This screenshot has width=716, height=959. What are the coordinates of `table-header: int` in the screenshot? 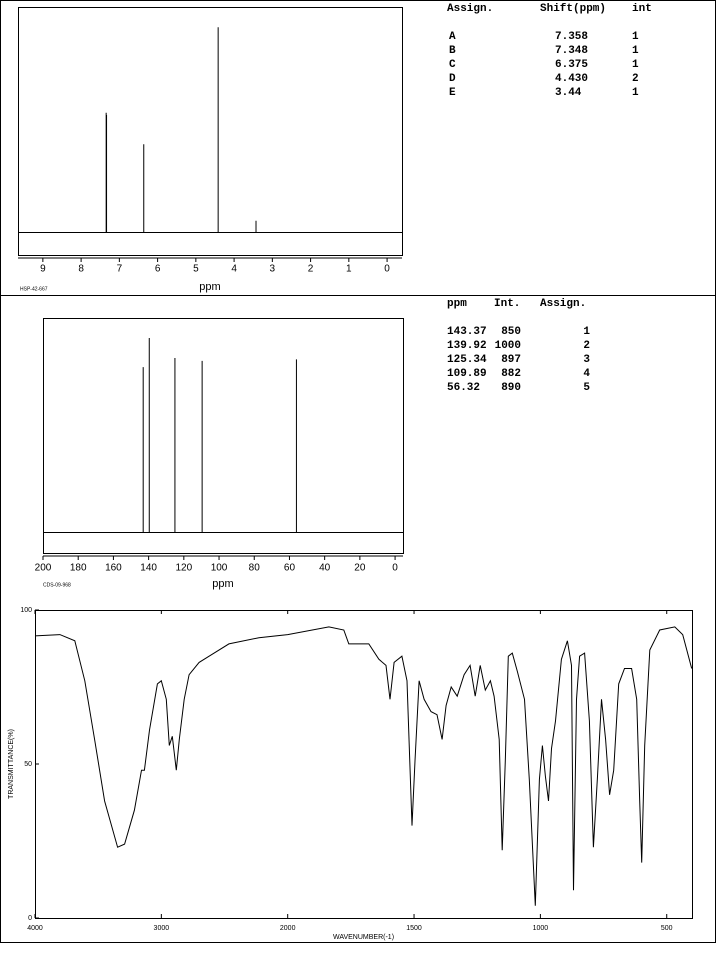 It's located at (642, 9).